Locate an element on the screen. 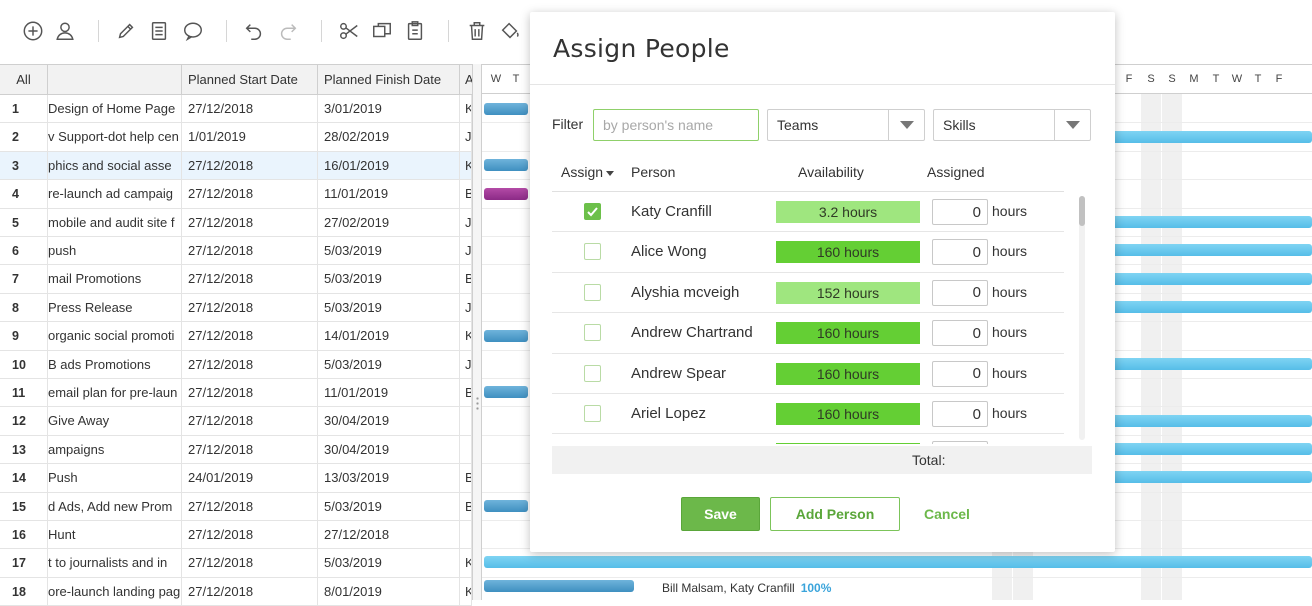  comment-icon is located at coordinates (193, 31).